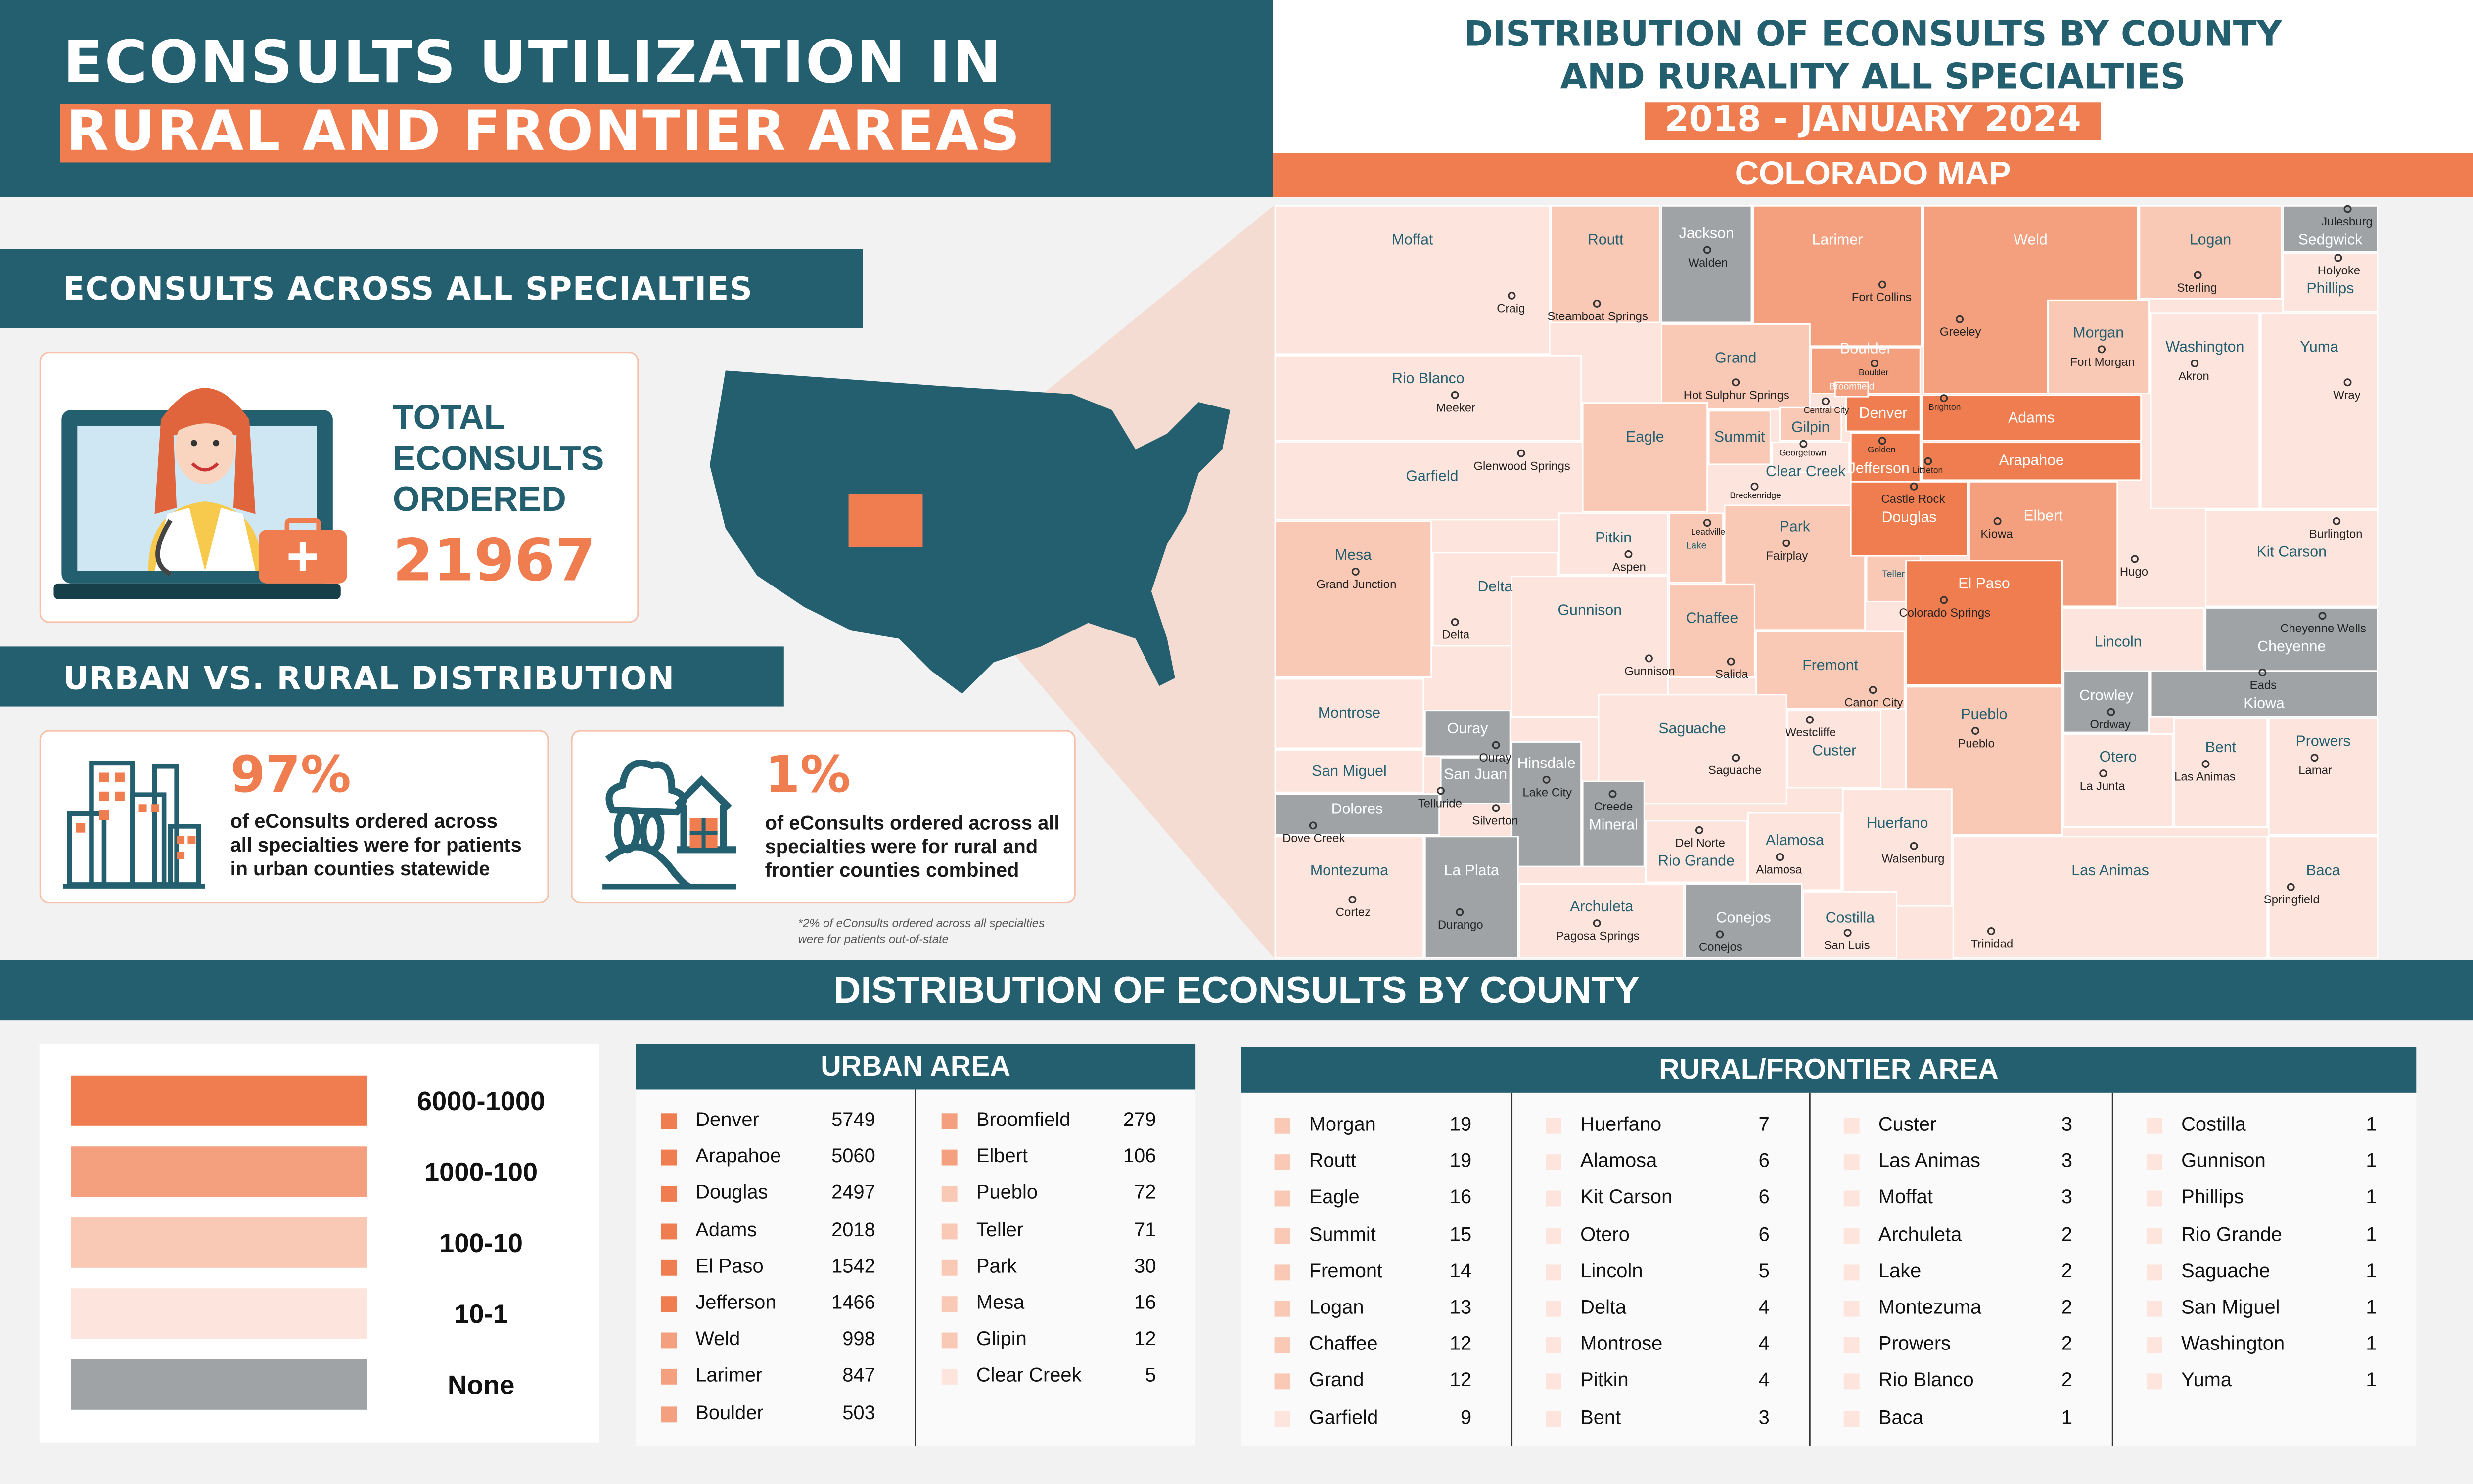 The image size is (2473, 1484). Describe the element at coordinates (481, 1172) in the screenshot. I see `legend-label: 1000-100` at that location.